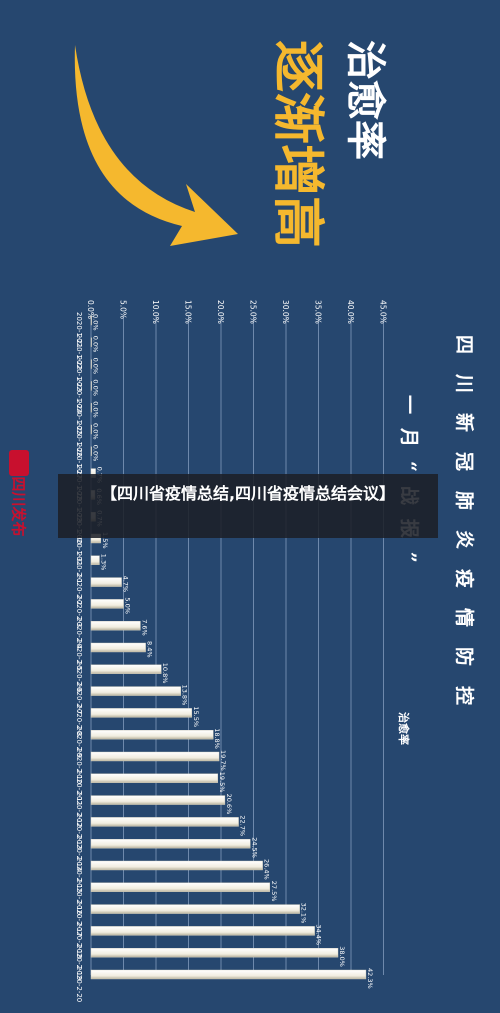 The width and height of the screenshot is (500, 1013). What do you see at coordinates (370, 978) in the screenshot?
I see `data-label: 42.3%` at bounding box center [370, 978].